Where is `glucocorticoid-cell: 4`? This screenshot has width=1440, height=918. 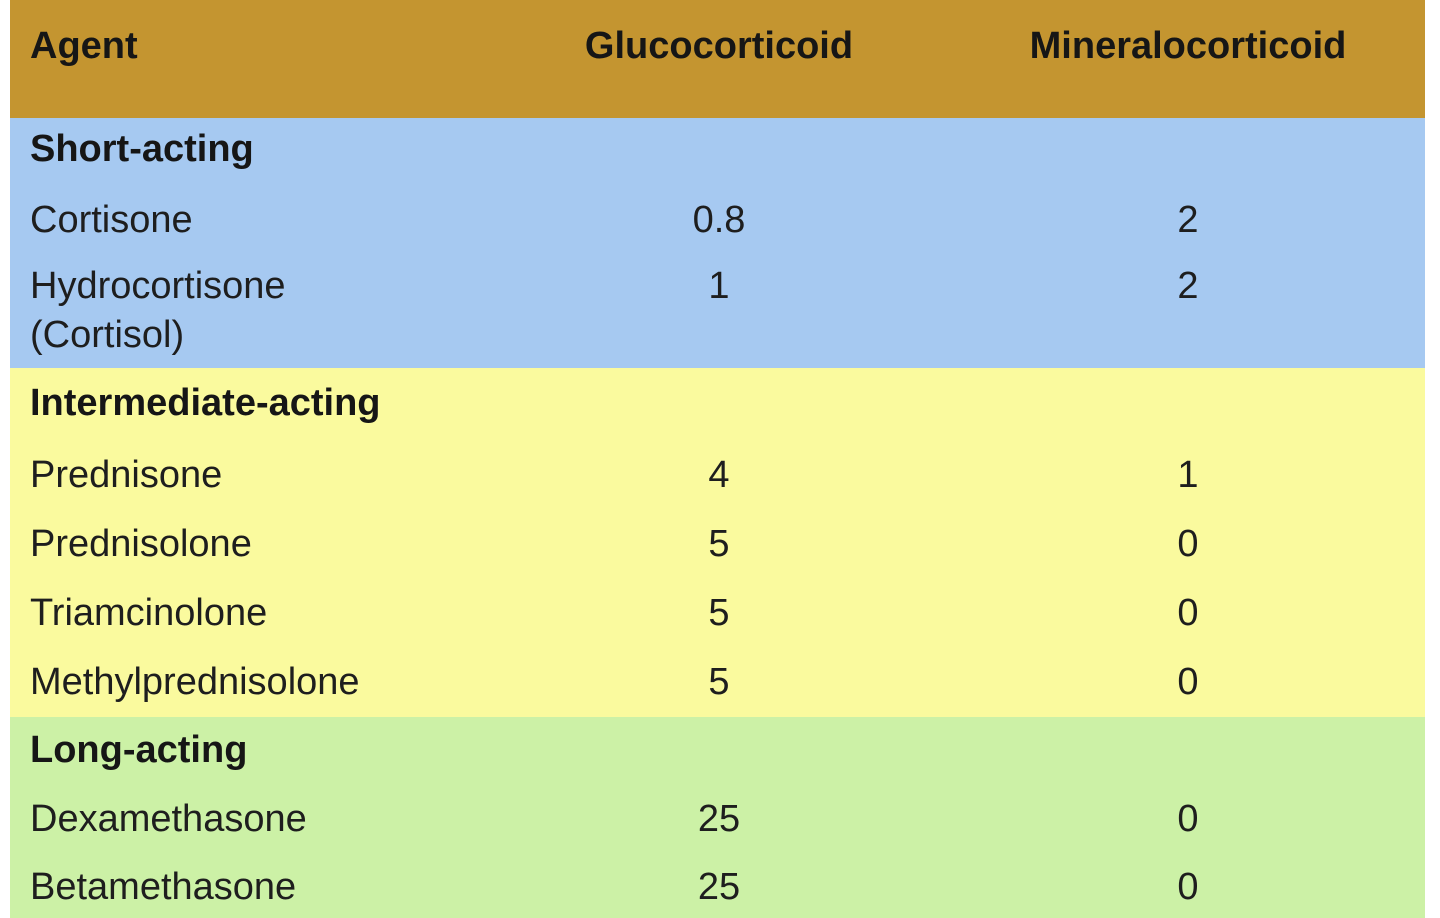
glucocorticoid-cell: 4 is located at coordinates (719, 475).